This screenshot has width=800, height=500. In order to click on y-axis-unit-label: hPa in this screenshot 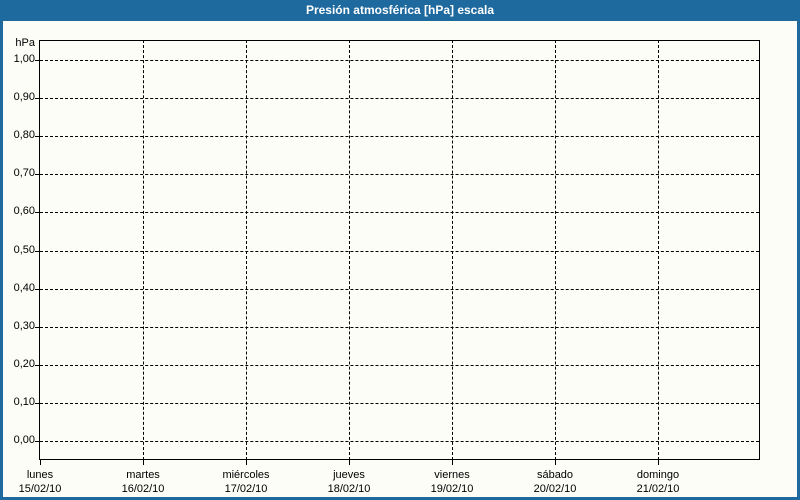, I will do `click(25, 43)`.